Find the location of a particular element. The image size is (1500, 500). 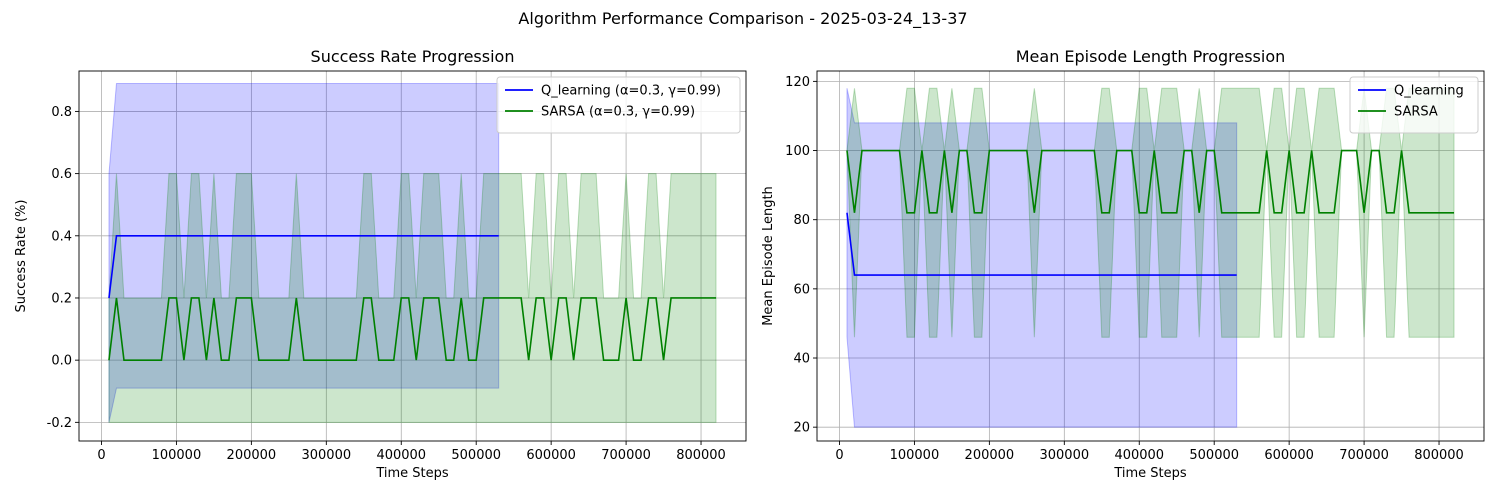

legend: Q_learning SARSA is located at coordinates (1414, 105).